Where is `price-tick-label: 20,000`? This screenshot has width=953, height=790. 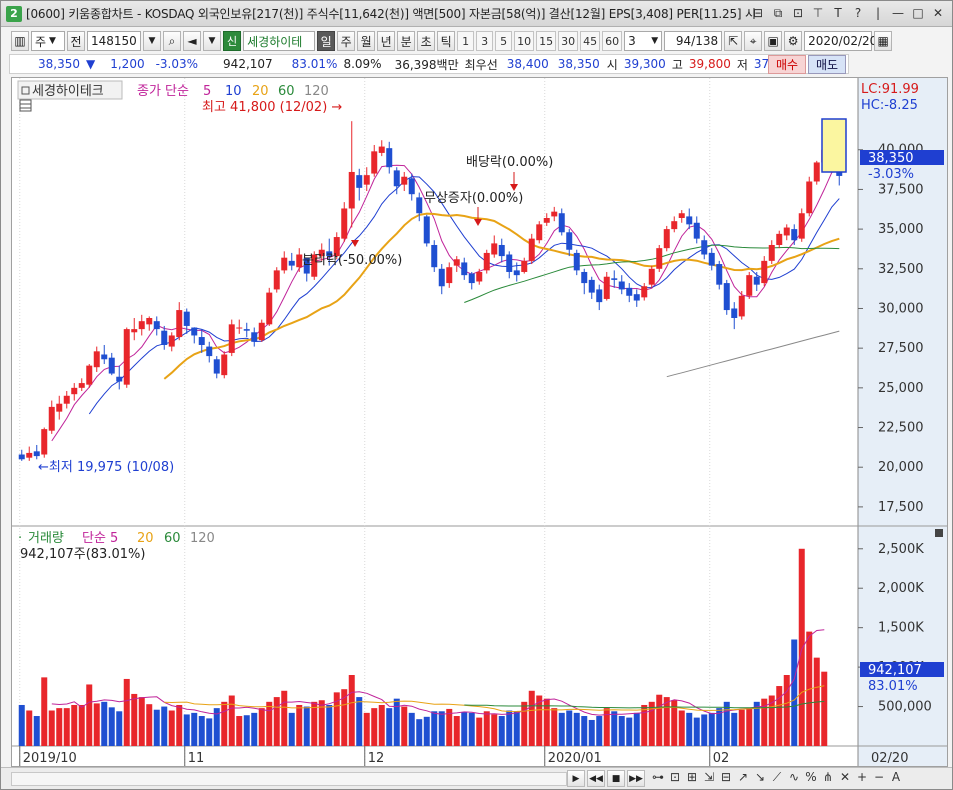 price-tick-label: 20,000 is located at coordinates (901, 467).